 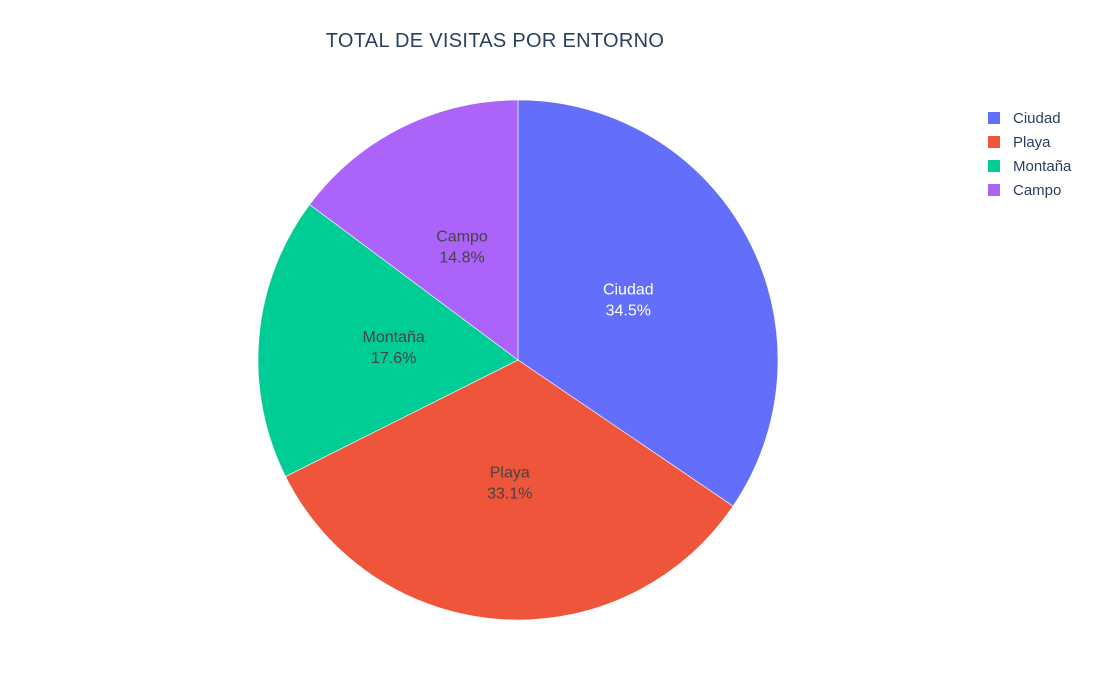 I want to click on slice-label: Playa 33.1%, so click(x=509, y=484).